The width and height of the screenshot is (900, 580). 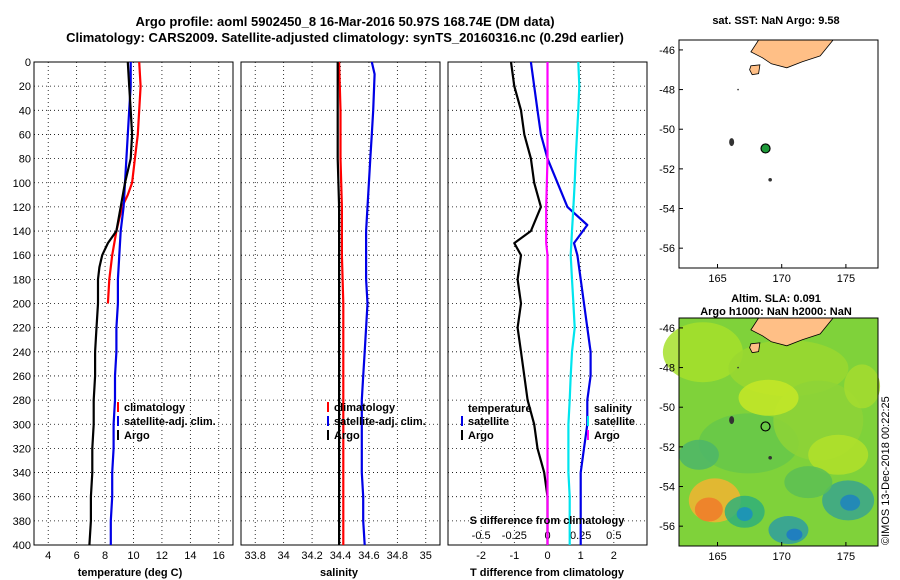 I want to click on x-tick-label: 33.8, so click(x=255, y=556).